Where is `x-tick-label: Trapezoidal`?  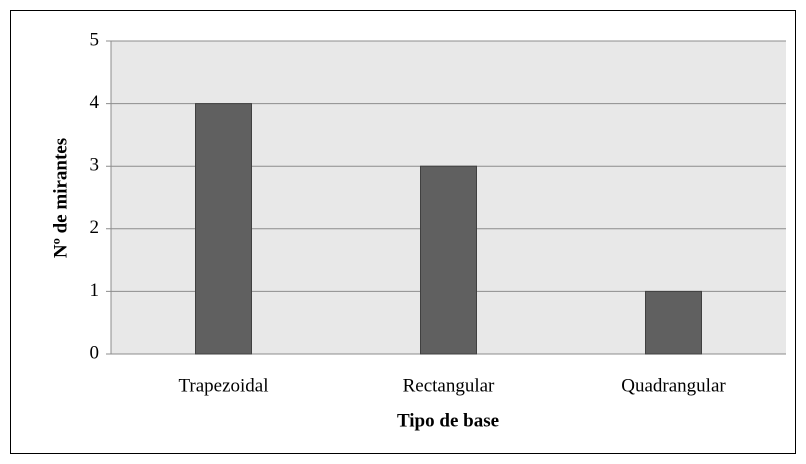 x-tick-label: Trapezoidal is located at coordinates (223, 385).